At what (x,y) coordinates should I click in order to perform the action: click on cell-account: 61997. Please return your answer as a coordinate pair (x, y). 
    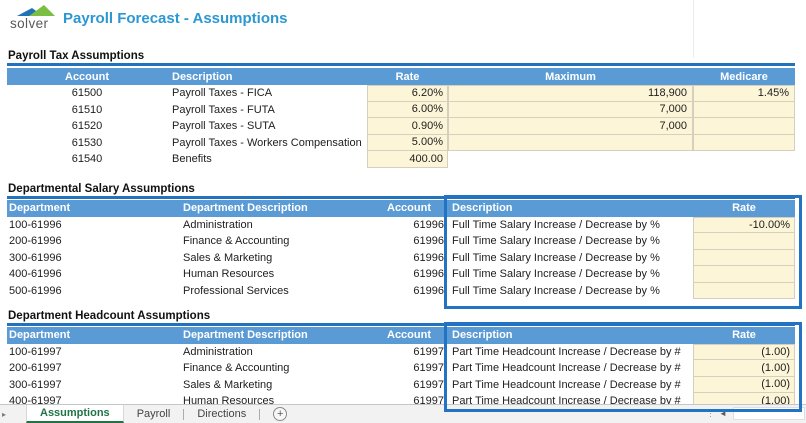
    Looking at the image, I should click on (428, 351).